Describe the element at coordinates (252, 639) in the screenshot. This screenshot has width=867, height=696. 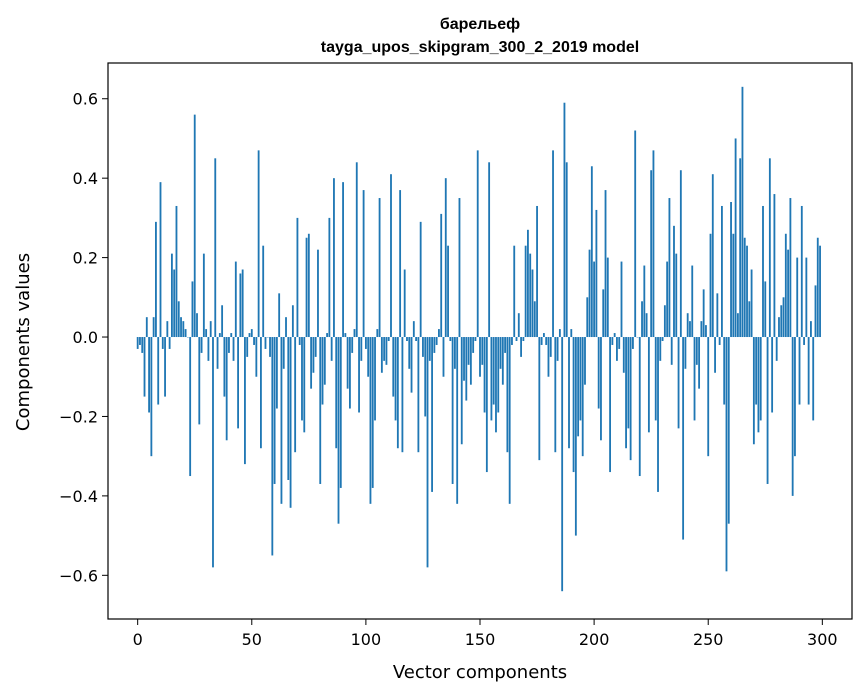
I see `x-tick-label: 50` at that location.